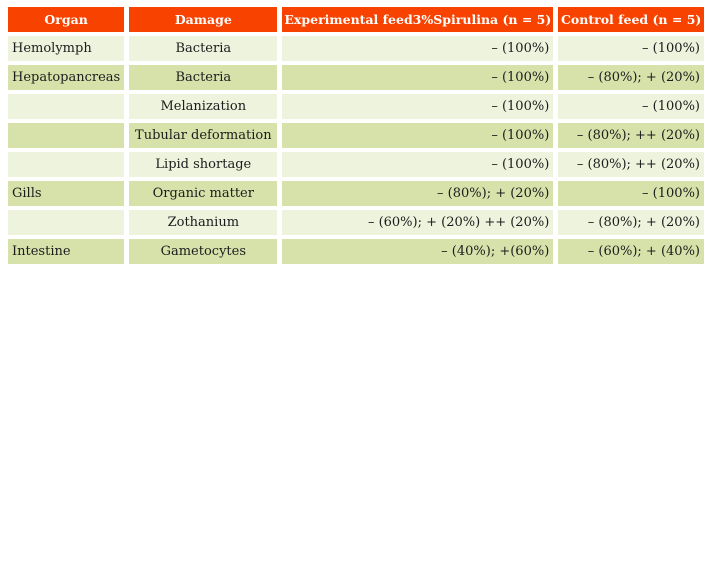 The width and height of the screenshot is (709, 561). Describe the element at coordinates (631, 19) in the screenshot. I see `column-header-control-feed: Control feed (n = 5)` at that location.